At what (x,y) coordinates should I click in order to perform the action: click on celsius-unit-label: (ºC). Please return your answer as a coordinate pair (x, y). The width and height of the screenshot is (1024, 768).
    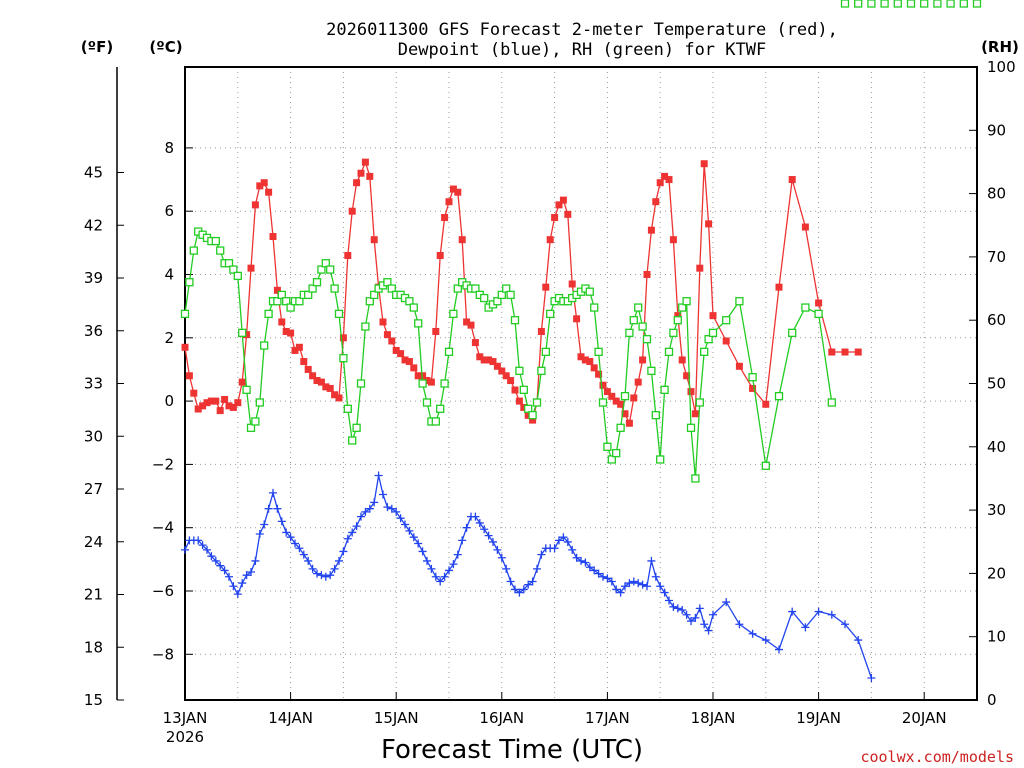
    Looking at the image, I should click on (165, 47).